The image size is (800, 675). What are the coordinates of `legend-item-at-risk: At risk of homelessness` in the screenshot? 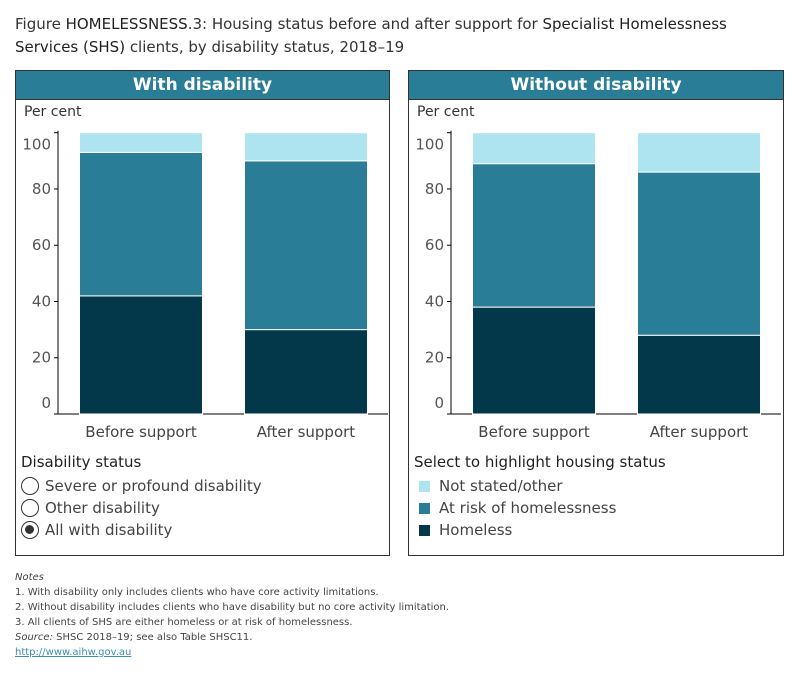 It's located at (540, 508).